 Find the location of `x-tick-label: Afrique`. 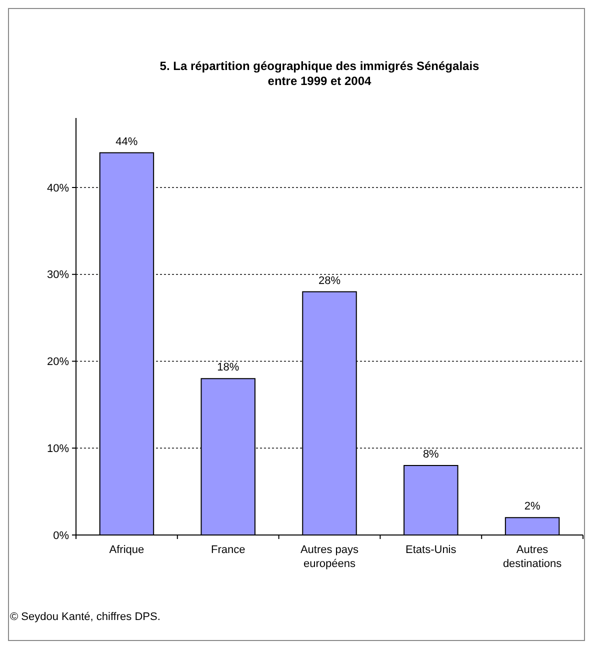

x-tick-label: Afrique is located at coordinates (126, 550).